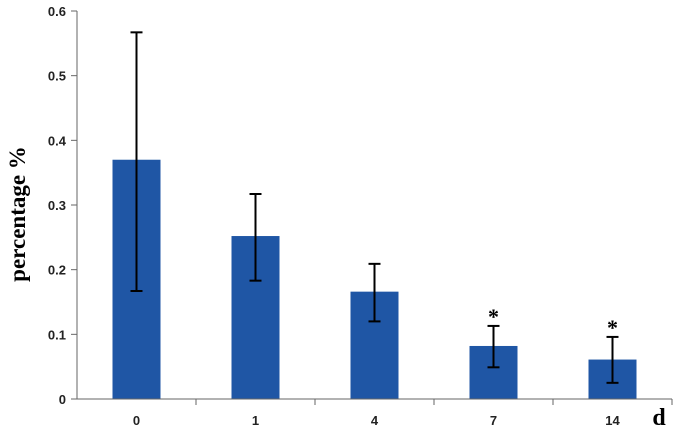  I want to click on x-ticks-group: 0 1 4 7 14, so click(403, 413).